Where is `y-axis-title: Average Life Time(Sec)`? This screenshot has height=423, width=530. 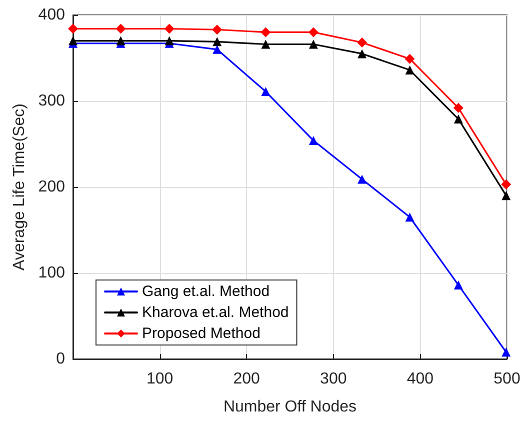
y-axis-title: Average Life Time(Sec) is located at coordinates (19, 187).